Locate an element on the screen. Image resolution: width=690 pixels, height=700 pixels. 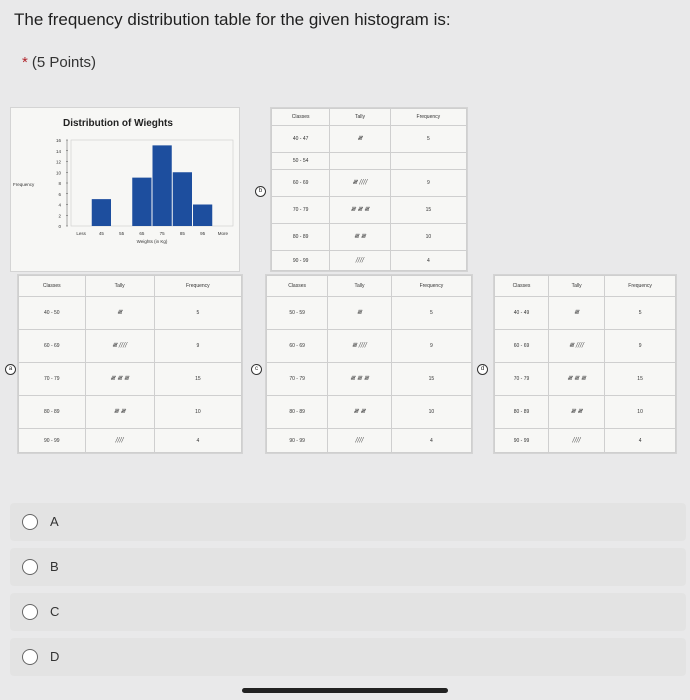
badge-option-b: b is located at coordinates (260, 191).